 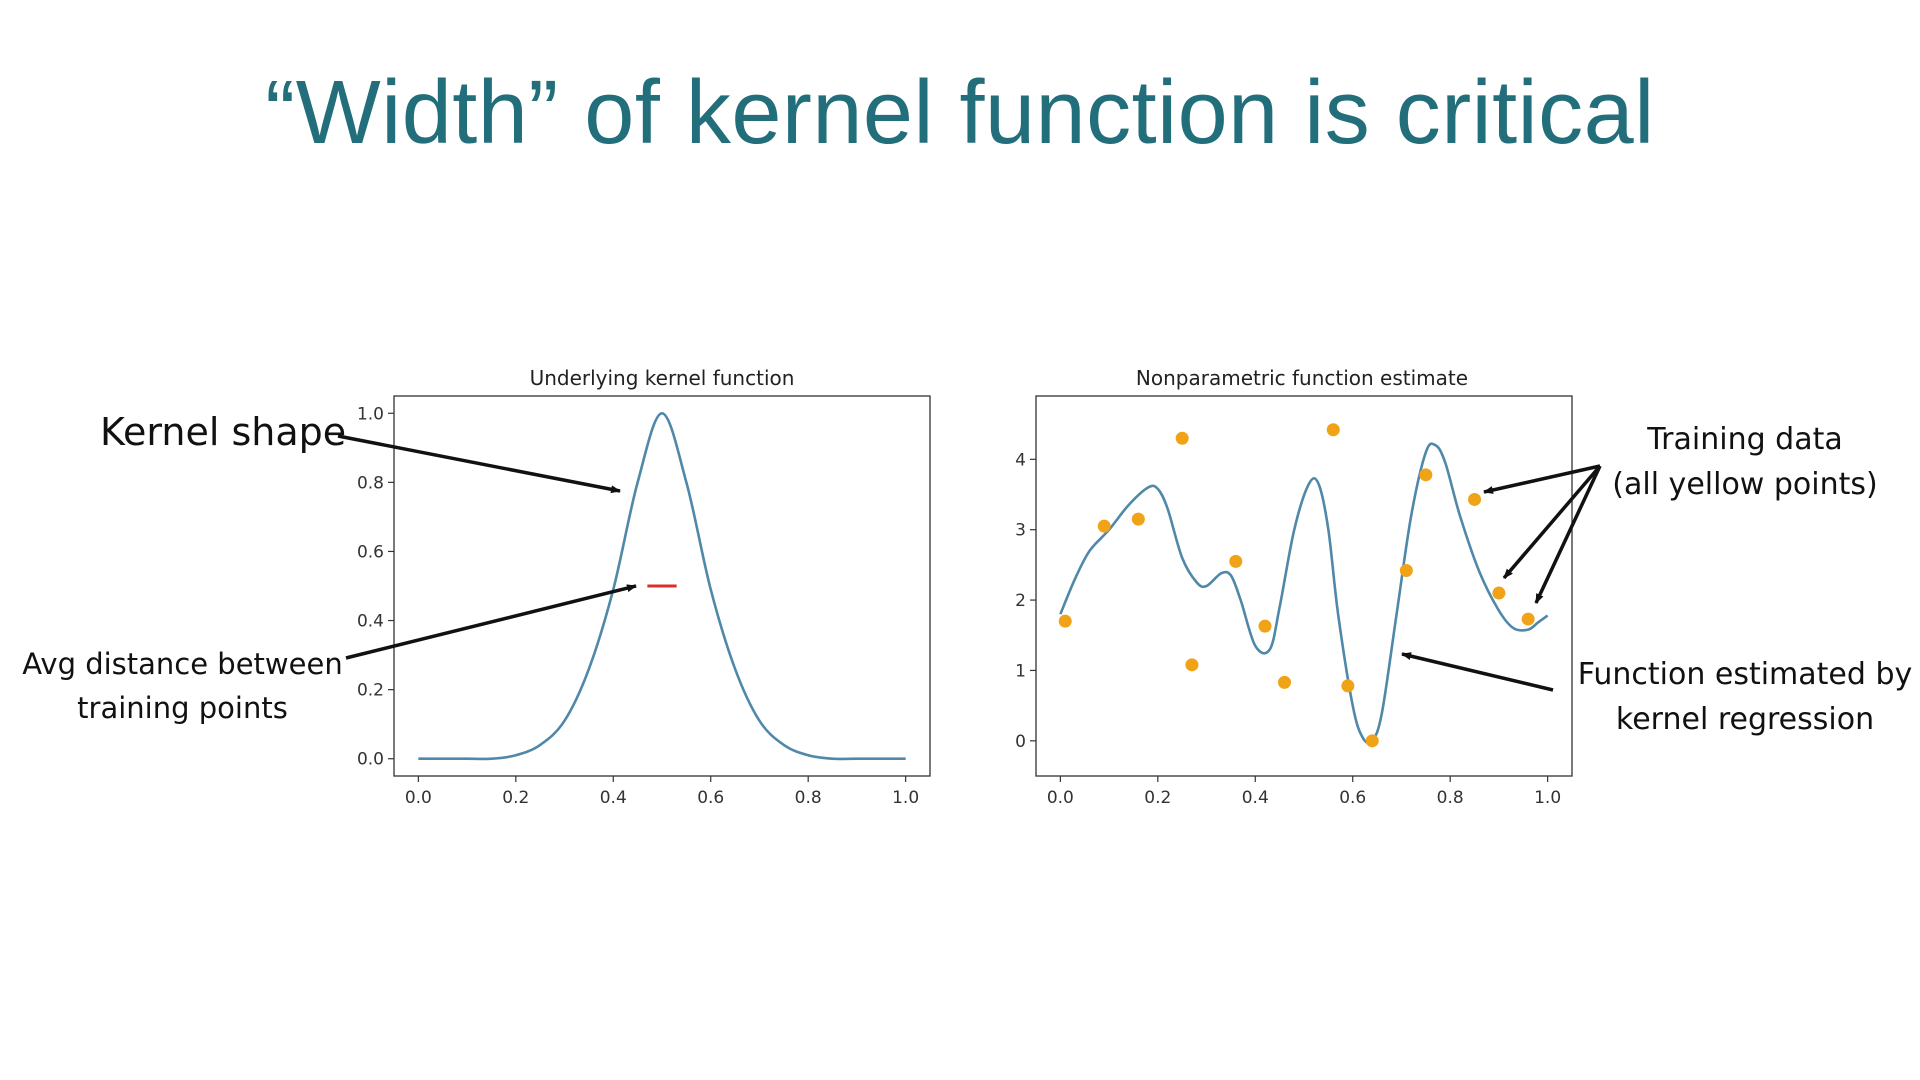 What do you see at coordinates (1745, 462) in the screenshot?
I see `training-data-label: Training data (all yellow points)` at bounding box center [1745, 462].